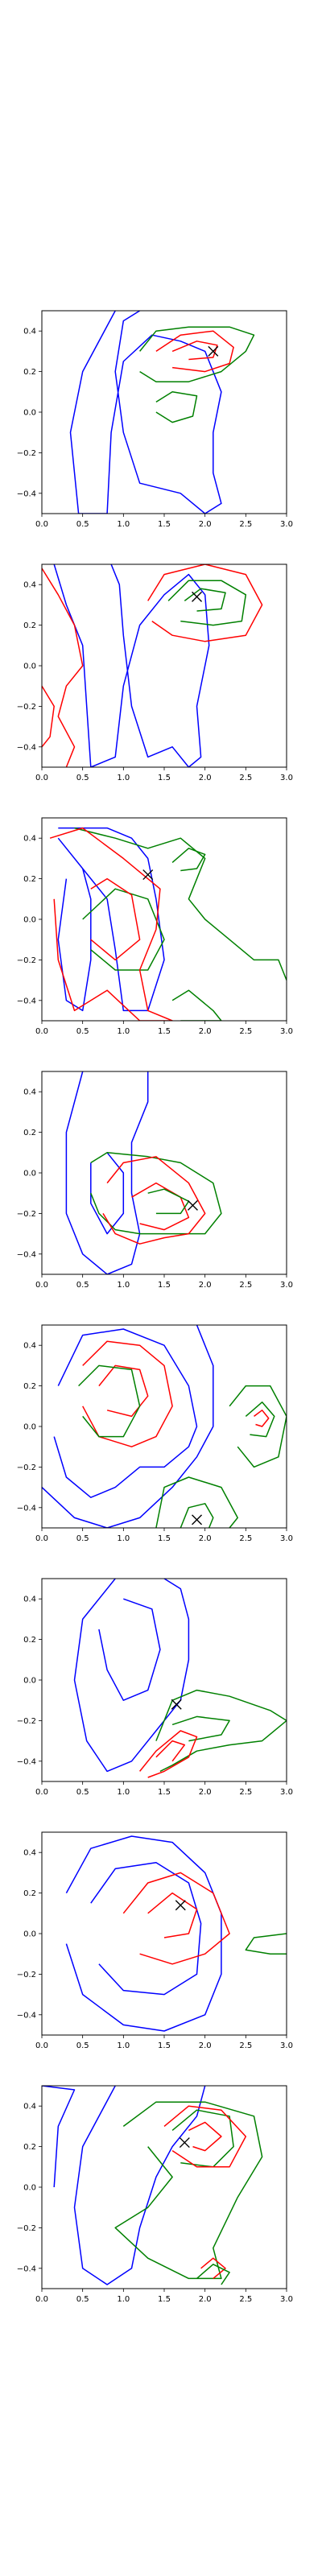 Image resolution: width=322 pixels, height=2576 pixels. I want to click on panel-5: 0.0 0.5 1.0 1.5 2.0 2.5 3.0 0.4 0.2 0.0 −0.2 −0.4, so click(155, 1433).